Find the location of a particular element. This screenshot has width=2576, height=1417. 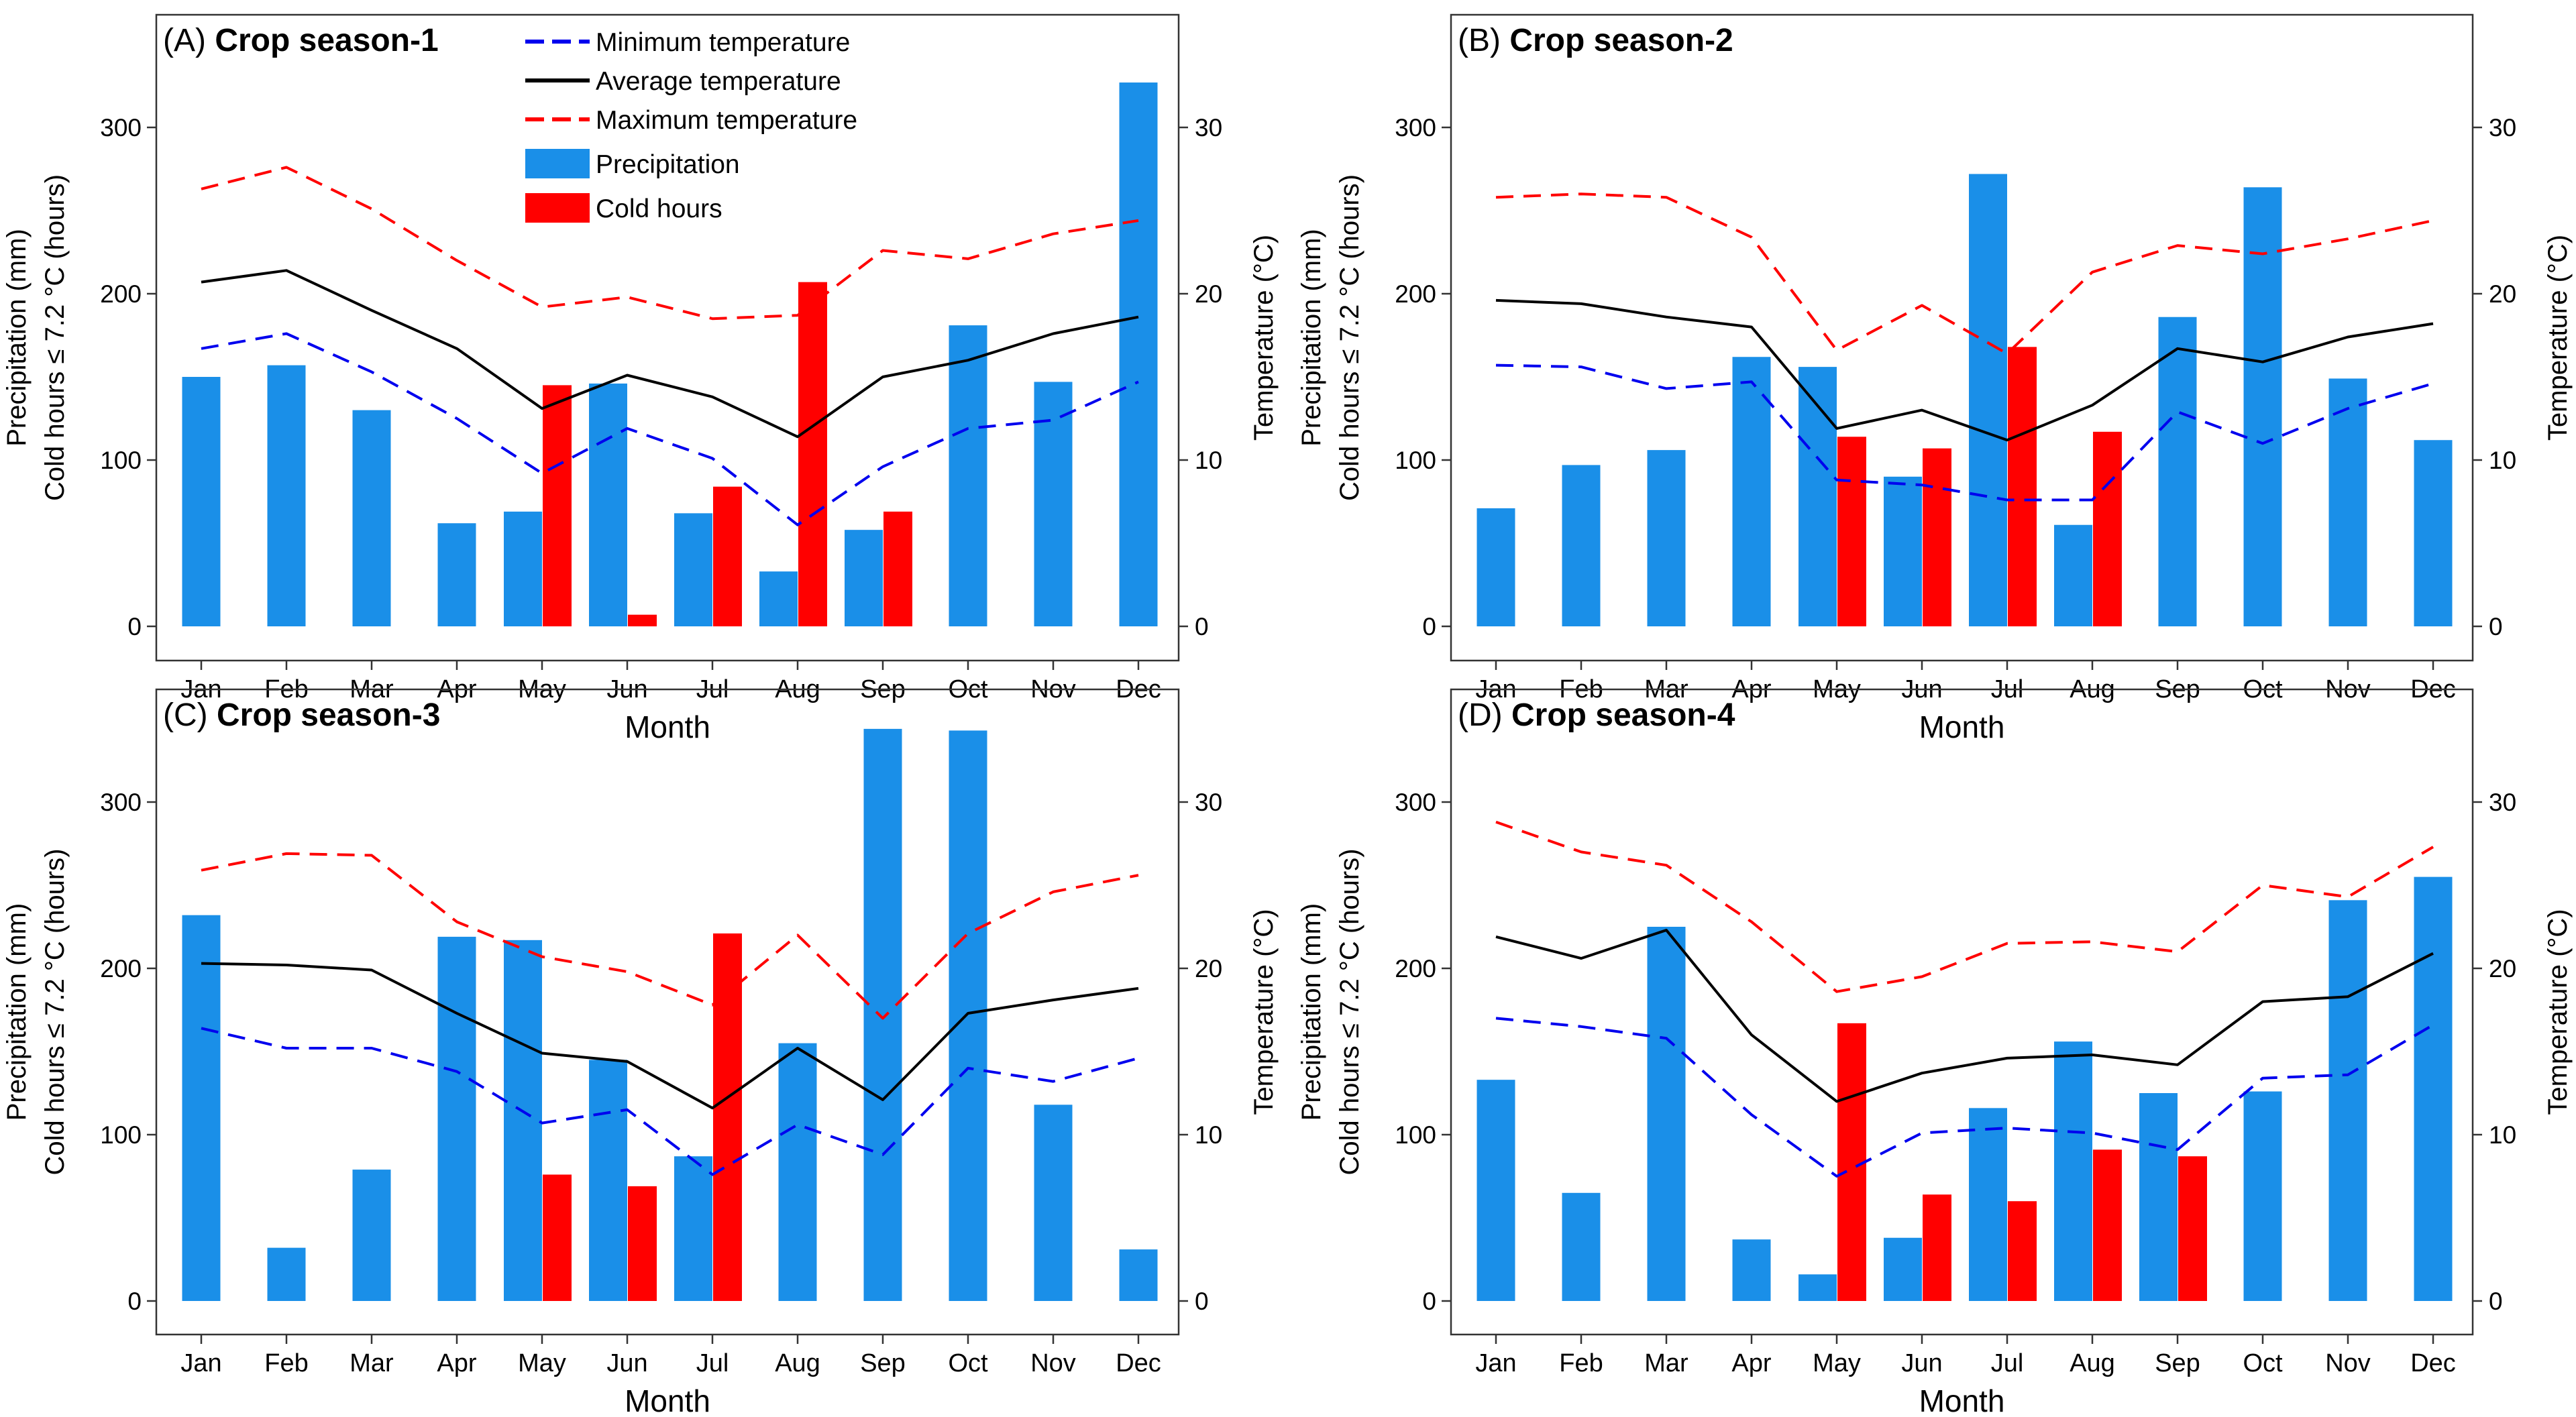

cold-hours-bar-jun is located at coordinates (642, 1243).